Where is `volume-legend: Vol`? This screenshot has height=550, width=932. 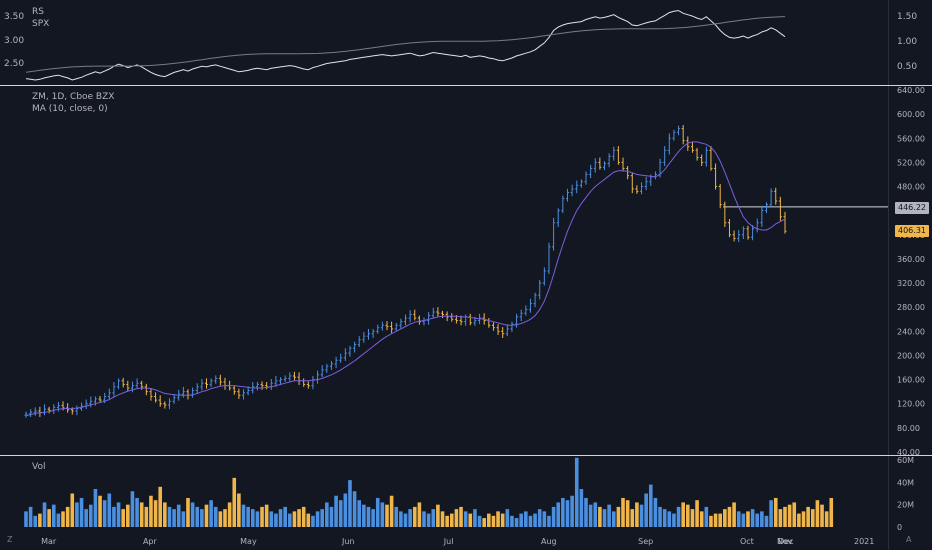
volume-legend: Vol is located at coordinates (39, 467).